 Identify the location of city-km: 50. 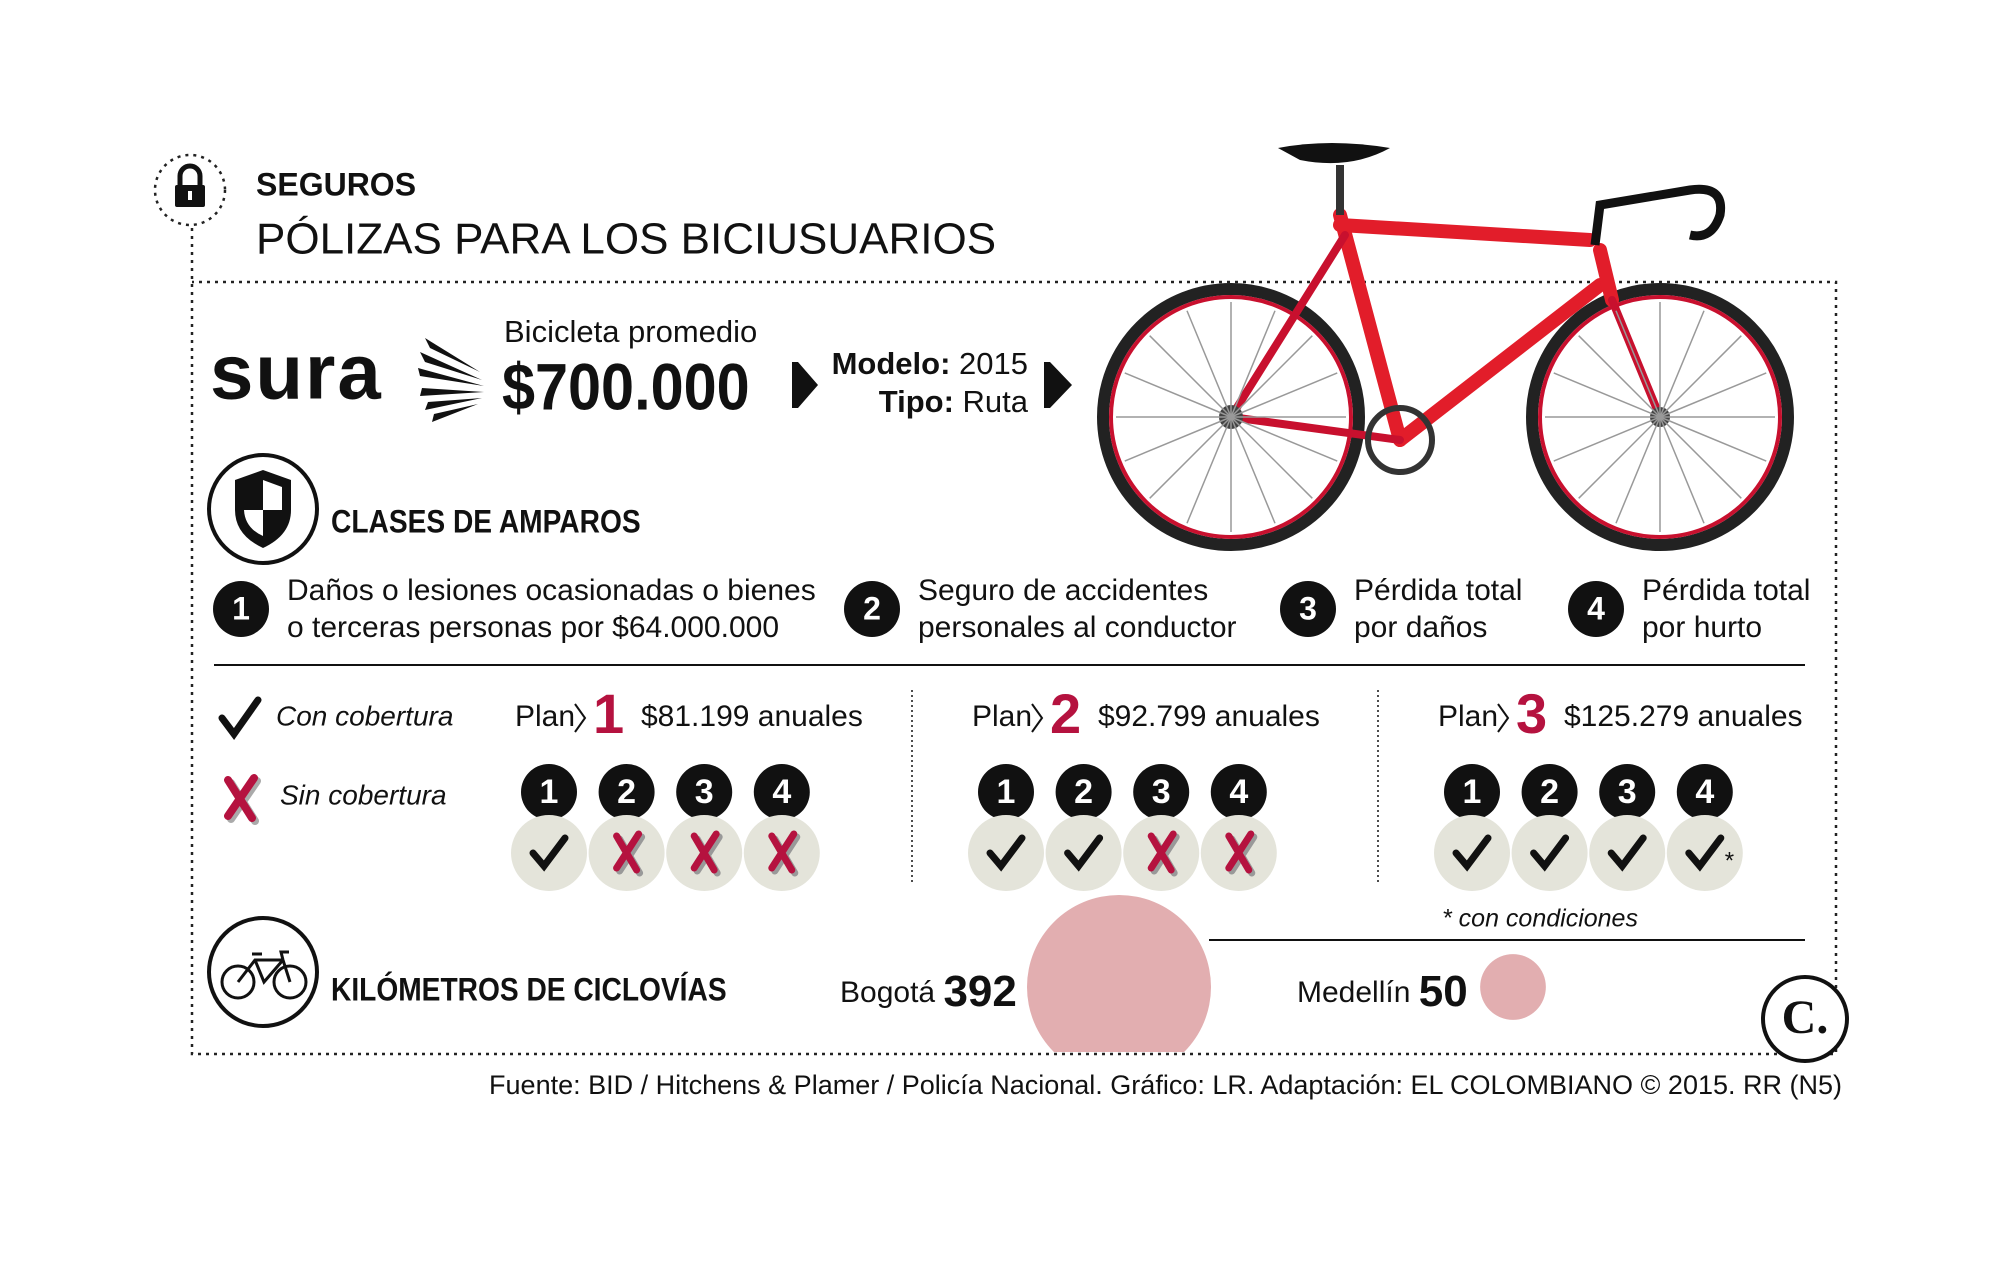
(1443, 991).